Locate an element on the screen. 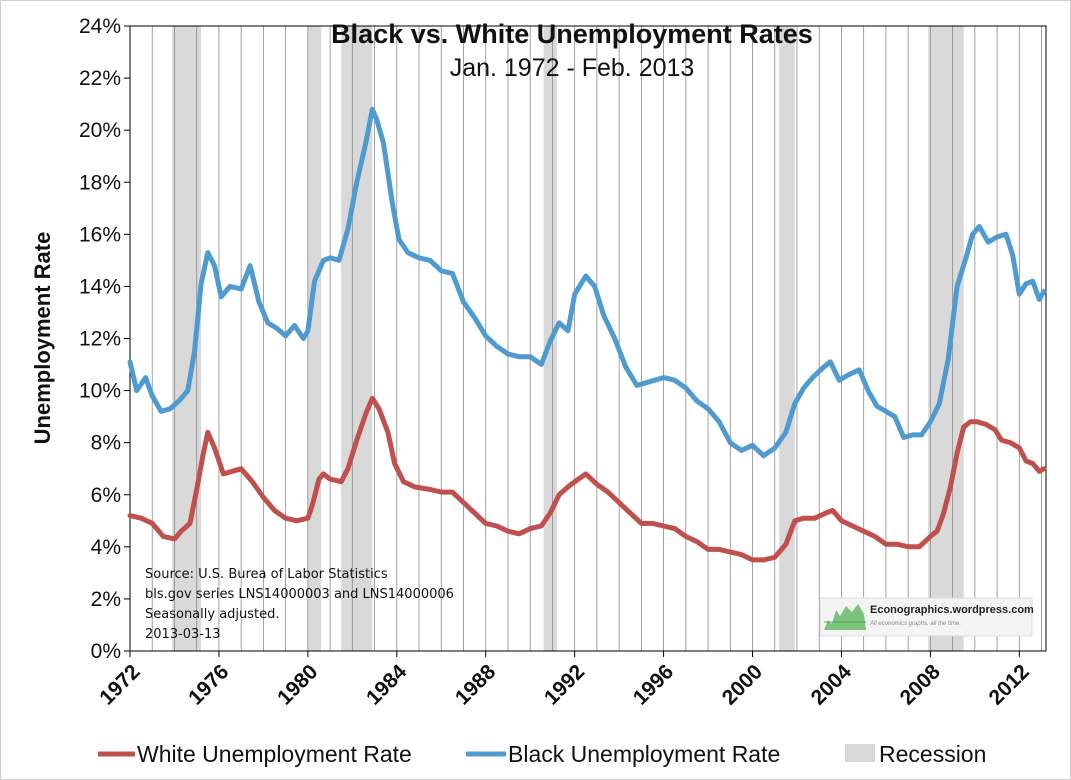 The image size is (1071, 780). chart-title: Black vs. White Unemployment Rates is located at coordinates (572, 34).